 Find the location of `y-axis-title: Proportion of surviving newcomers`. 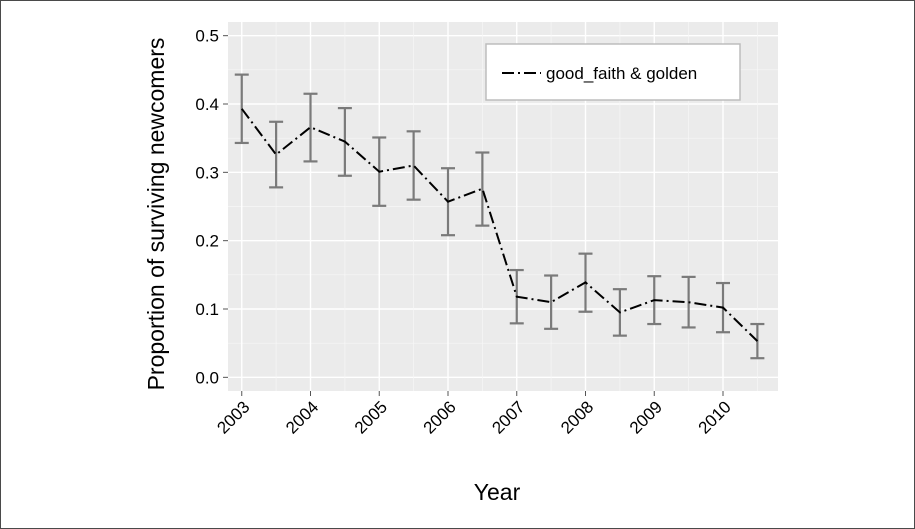

y-axis-title: Proportion of surviving newcomers is located at coordinates (156, 214).